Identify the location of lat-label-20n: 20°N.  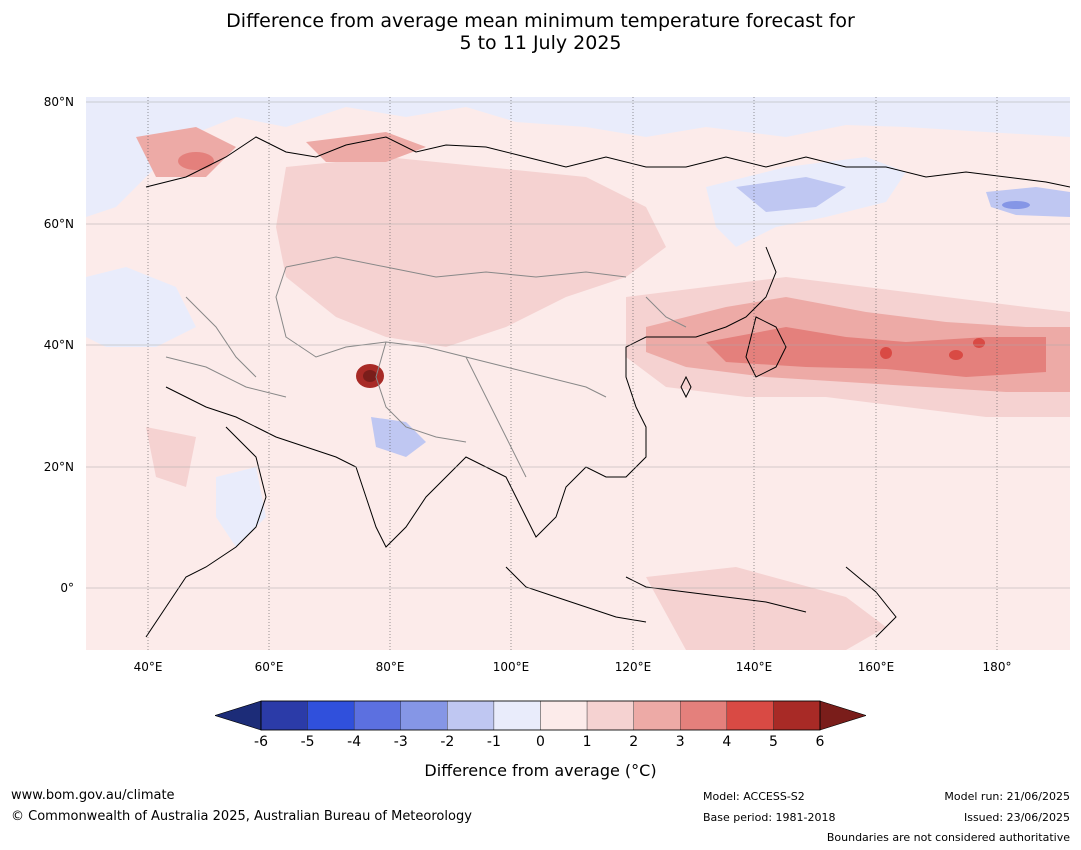
(58, 467).